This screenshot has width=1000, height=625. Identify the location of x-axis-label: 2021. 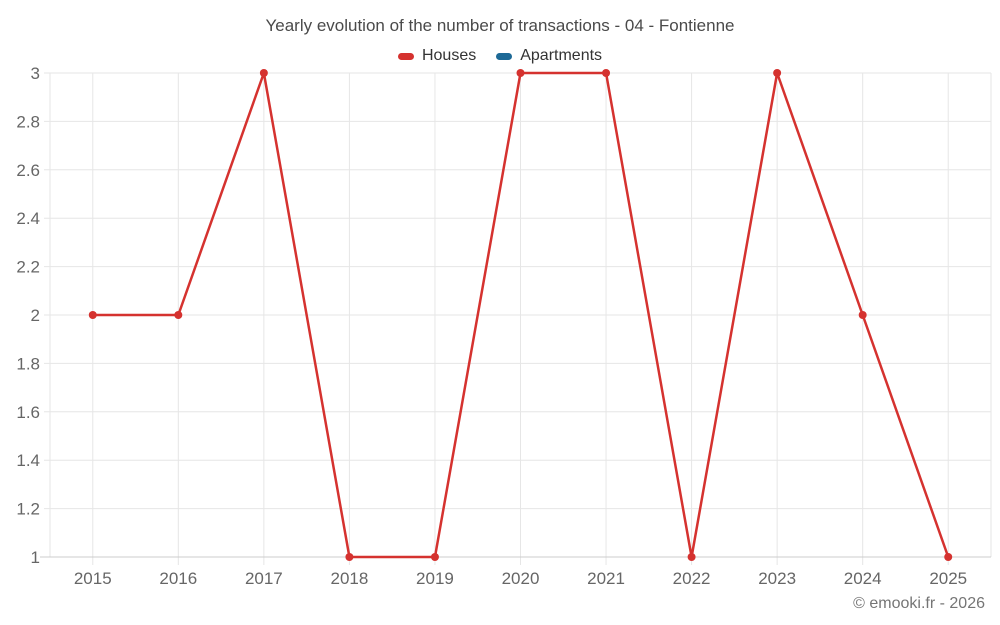
(606, 578).